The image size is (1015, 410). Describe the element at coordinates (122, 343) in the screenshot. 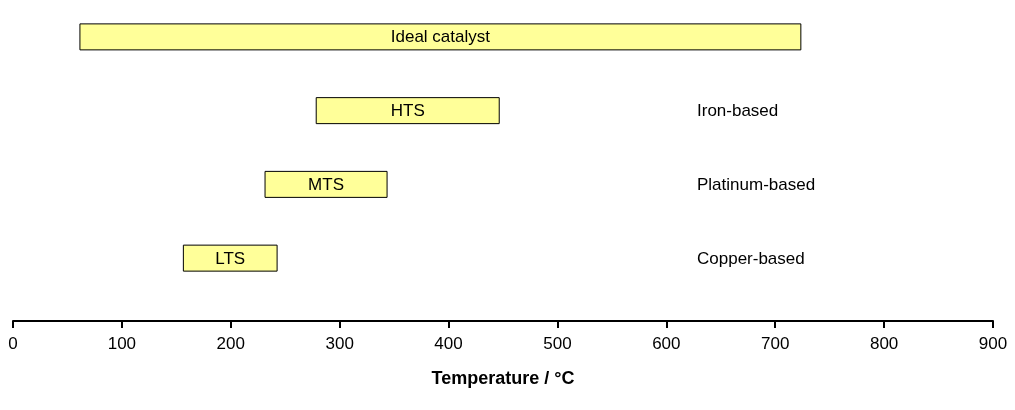

I see `x-tick-label: 100` at that location.